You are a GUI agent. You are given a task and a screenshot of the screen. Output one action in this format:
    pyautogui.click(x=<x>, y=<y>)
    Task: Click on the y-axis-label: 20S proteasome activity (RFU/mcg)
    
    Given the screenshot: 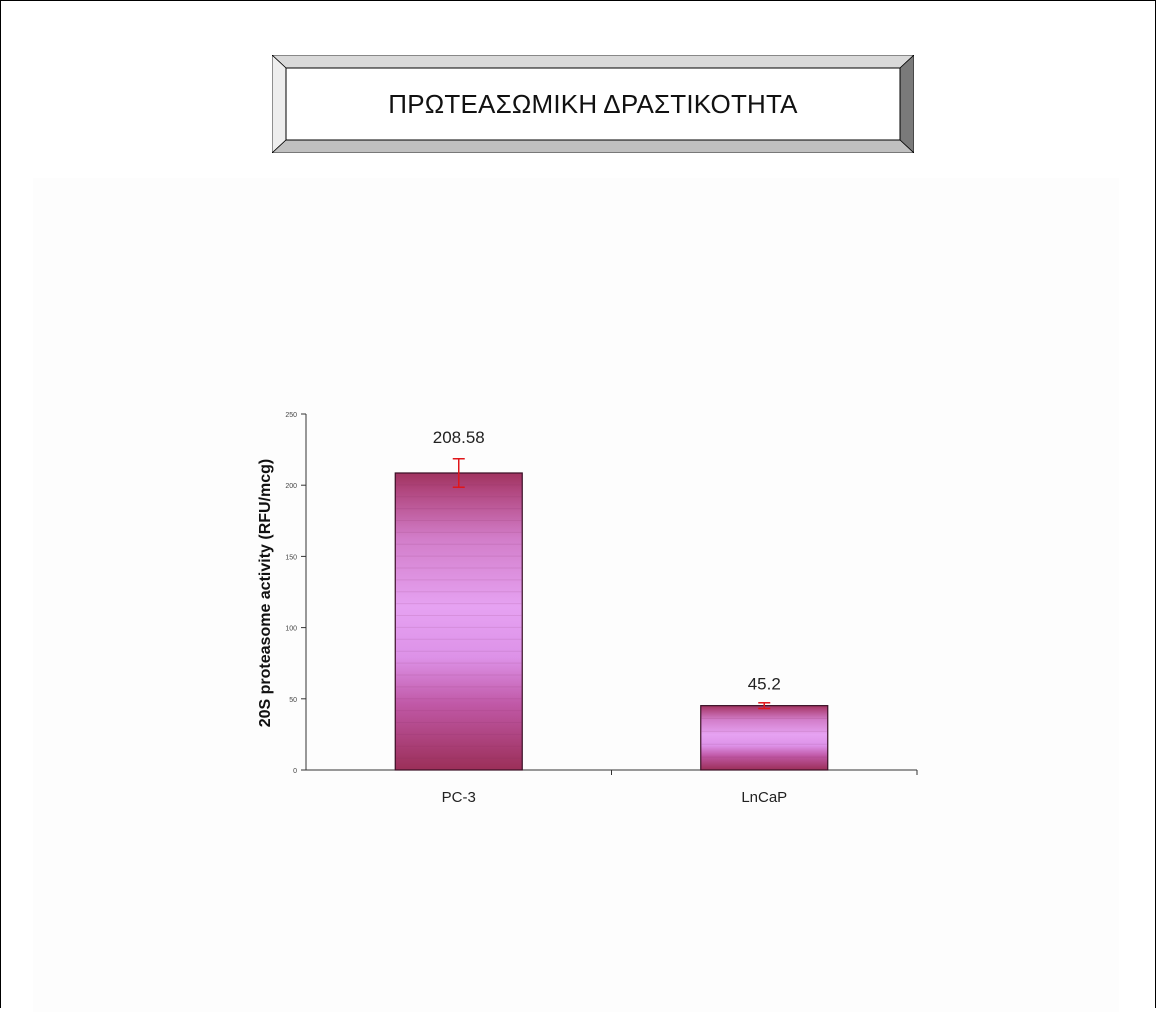 What is the action you would take?
    pyautogui.click(x=265, y=593)
    